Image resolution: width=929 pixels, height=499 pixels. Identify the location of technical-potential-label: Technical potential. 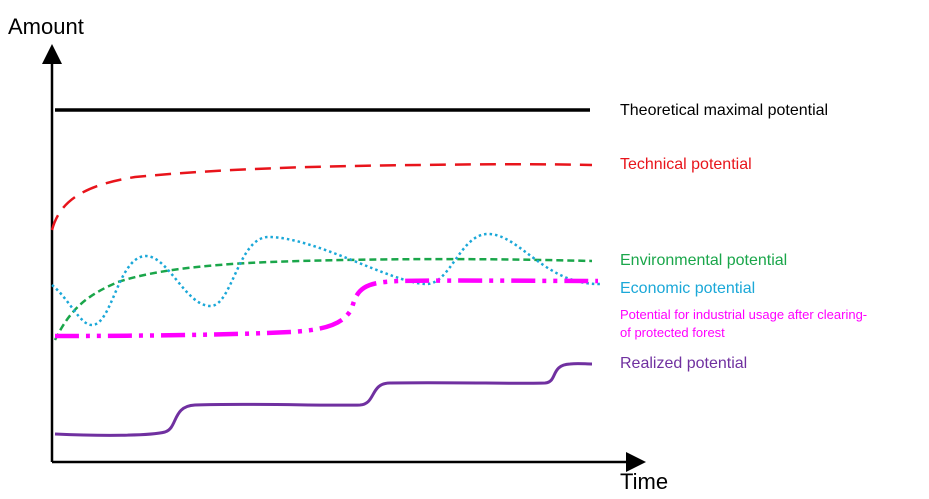
(686, 164).